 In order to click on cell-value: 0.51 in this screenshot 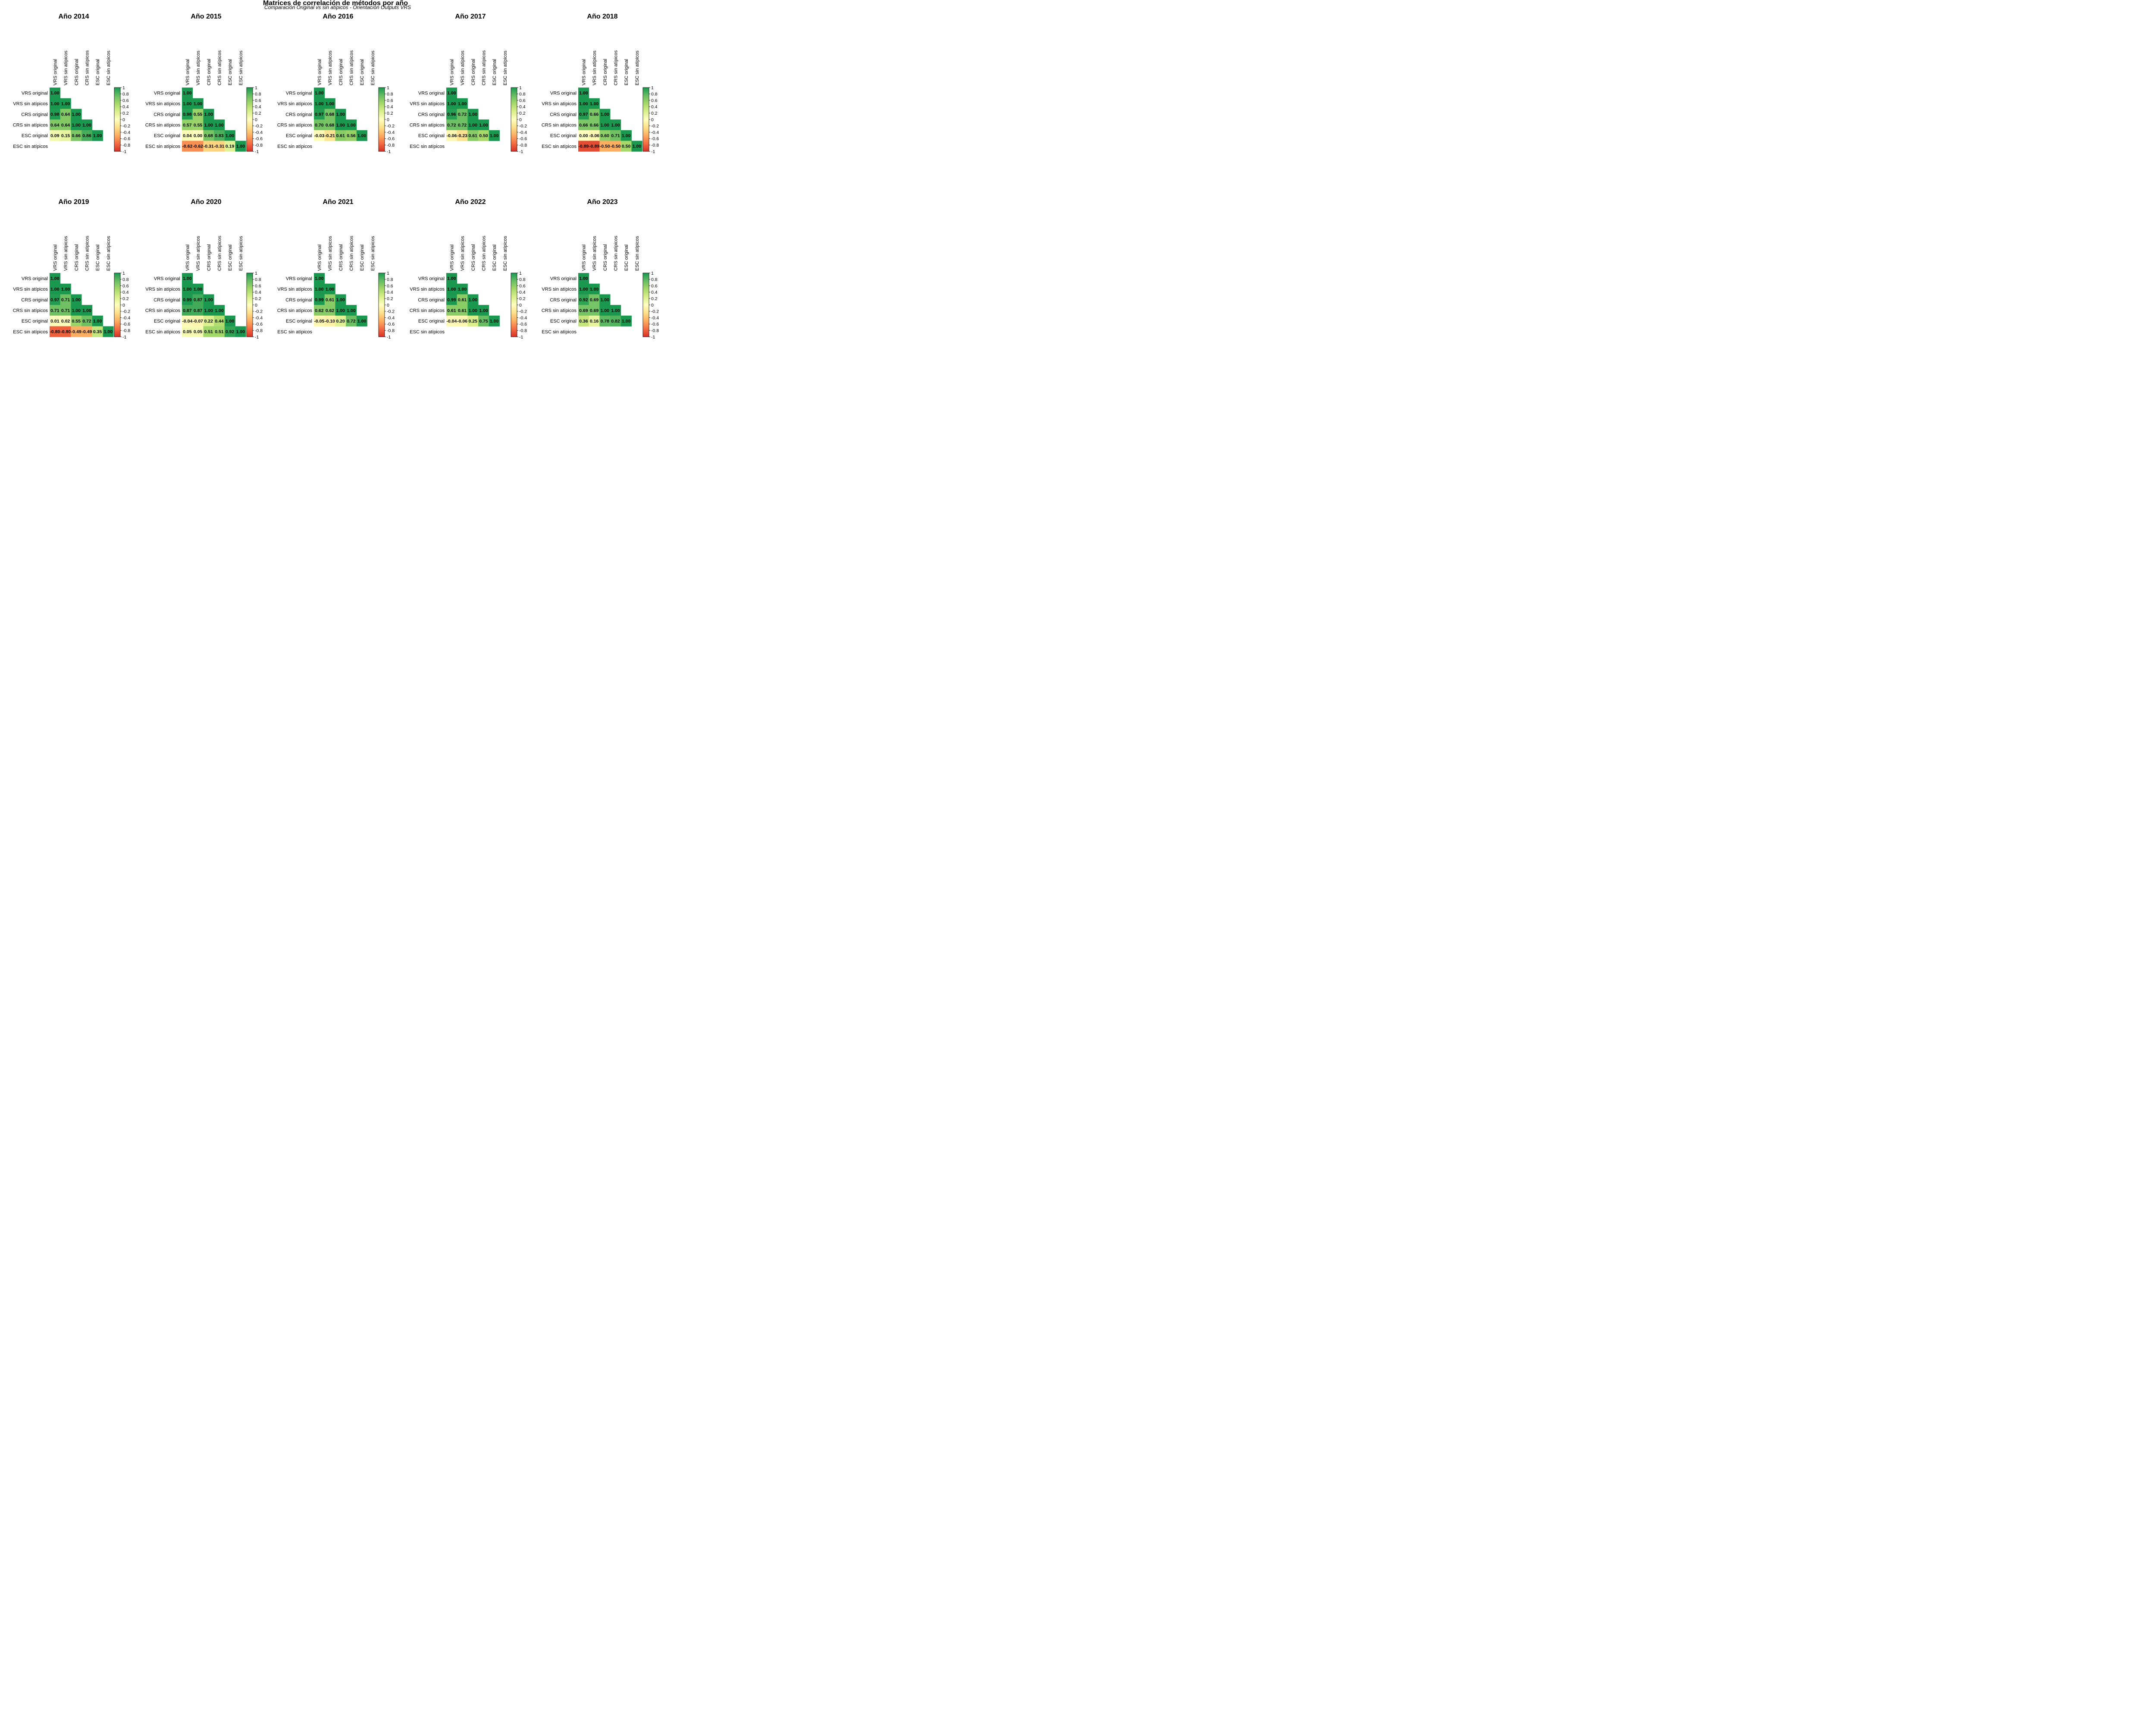, I will do `click(208, 332)`.